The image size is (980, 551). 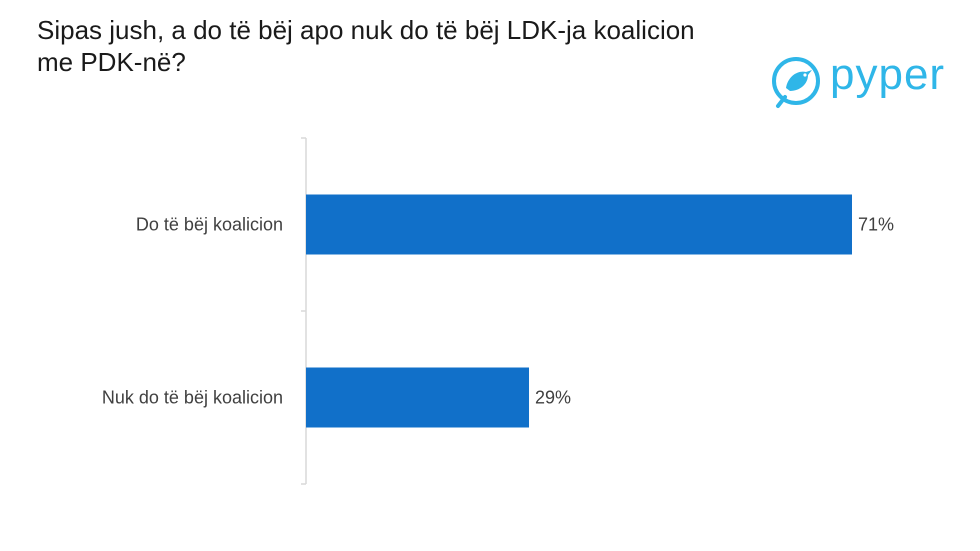 What do you see at coordinates (192, 398) in the screenshot?
I see `category-label: Nuk do të bëj koalicion` at bounding box center [192, 398].